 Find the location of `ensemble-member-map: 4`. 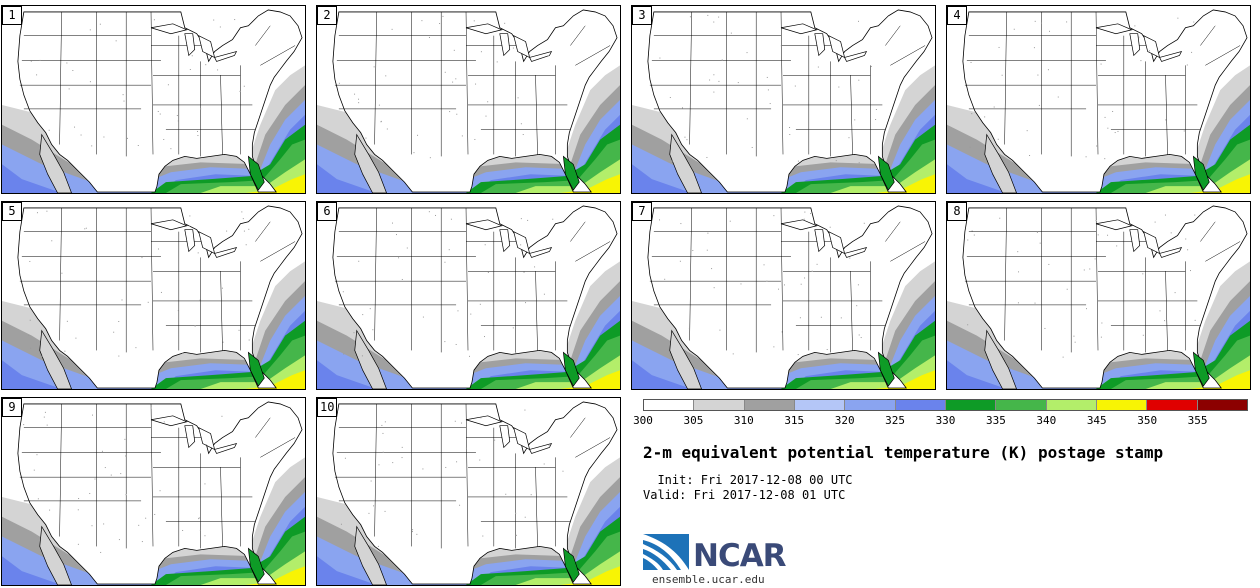

ensemble-member-map: 4 is located at coordinates (1098, 99).